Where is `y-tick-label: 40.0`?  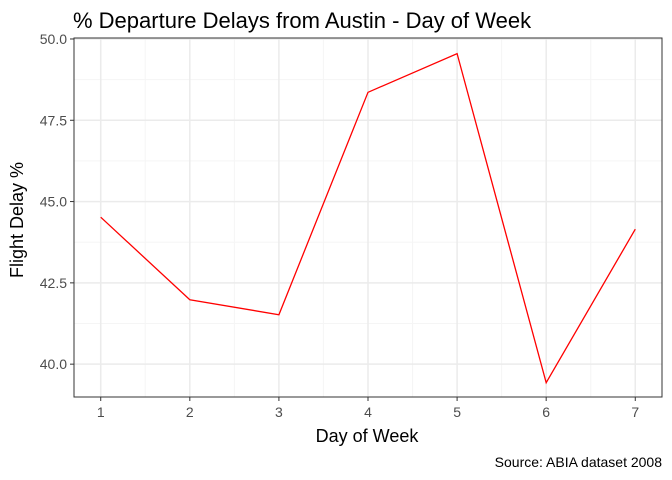
y-tick-label: 40.0 is located at coordinates (53, 364).